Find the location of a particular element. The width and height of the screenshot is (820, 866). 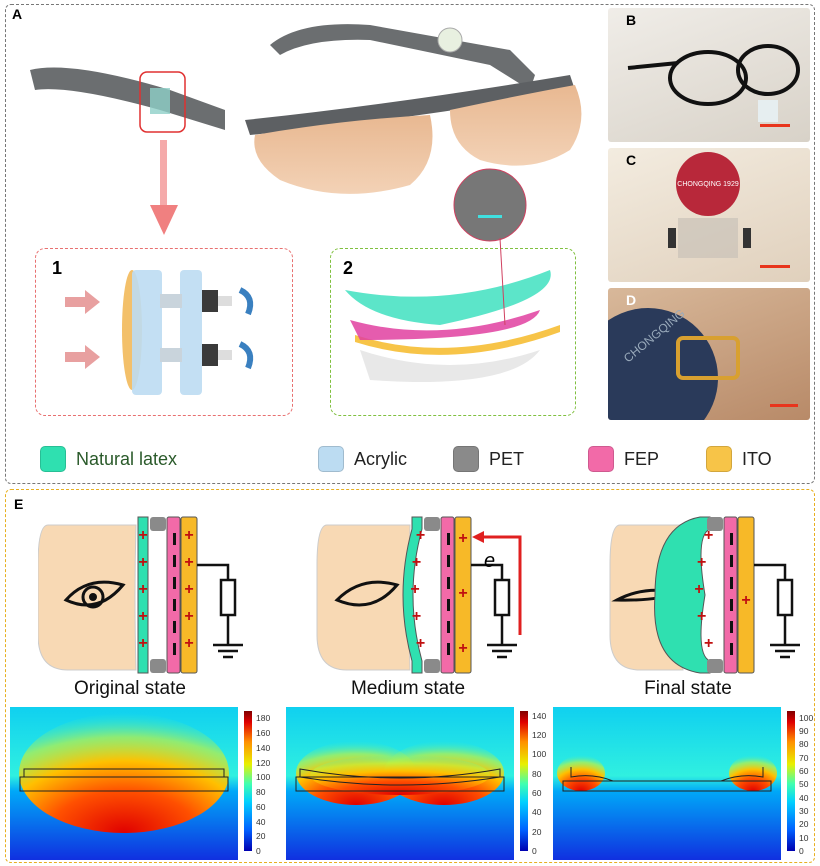

rotate-icon is located at coordinates (246, 301).